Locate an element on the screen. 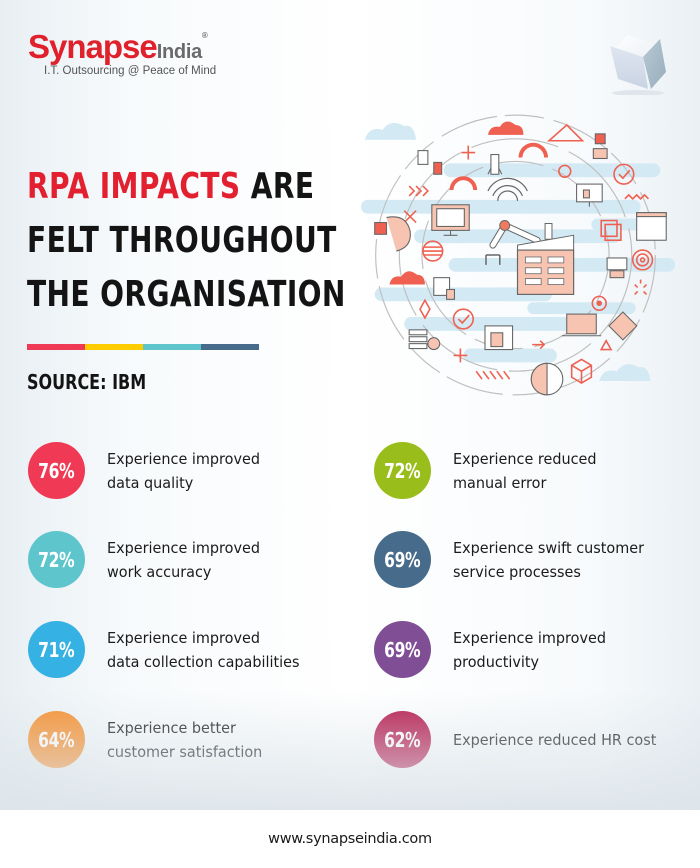 This screenshot has width=700, height=868. logo-wordmark: SynapseIndia® is located at coordinates (122, 46).